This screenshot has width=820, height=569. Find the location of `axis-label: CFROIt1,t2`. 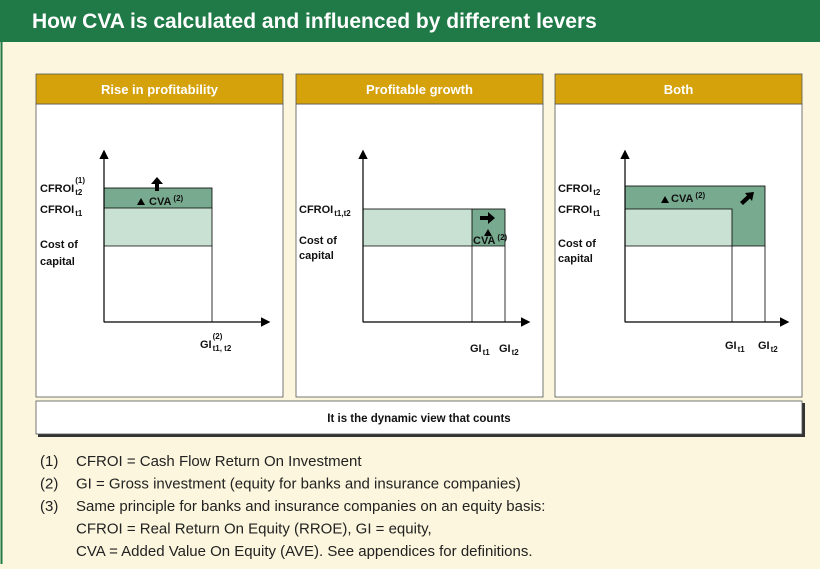

axis-label: CFROIt1,t2 is located at coordinates (325, 211).